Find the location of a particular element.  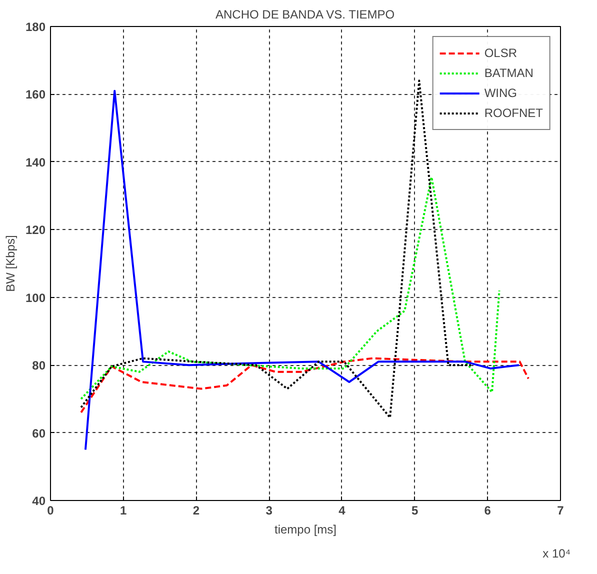

legend-label: WING is located at coordinates (500, 93).